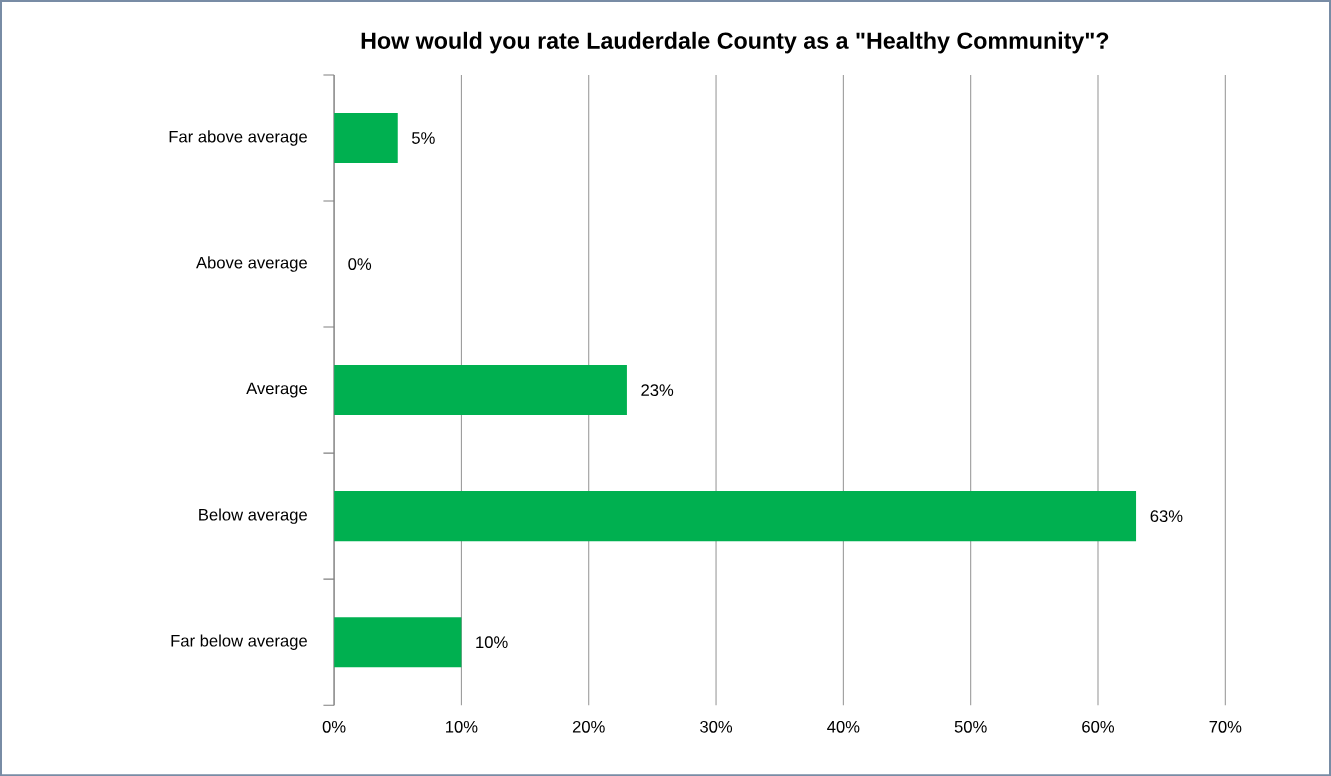 The image size is (1331, 776). Describe the element at coordinates (588, 726) in the screenshot. I see `x-tick-label: 20%` at that location.